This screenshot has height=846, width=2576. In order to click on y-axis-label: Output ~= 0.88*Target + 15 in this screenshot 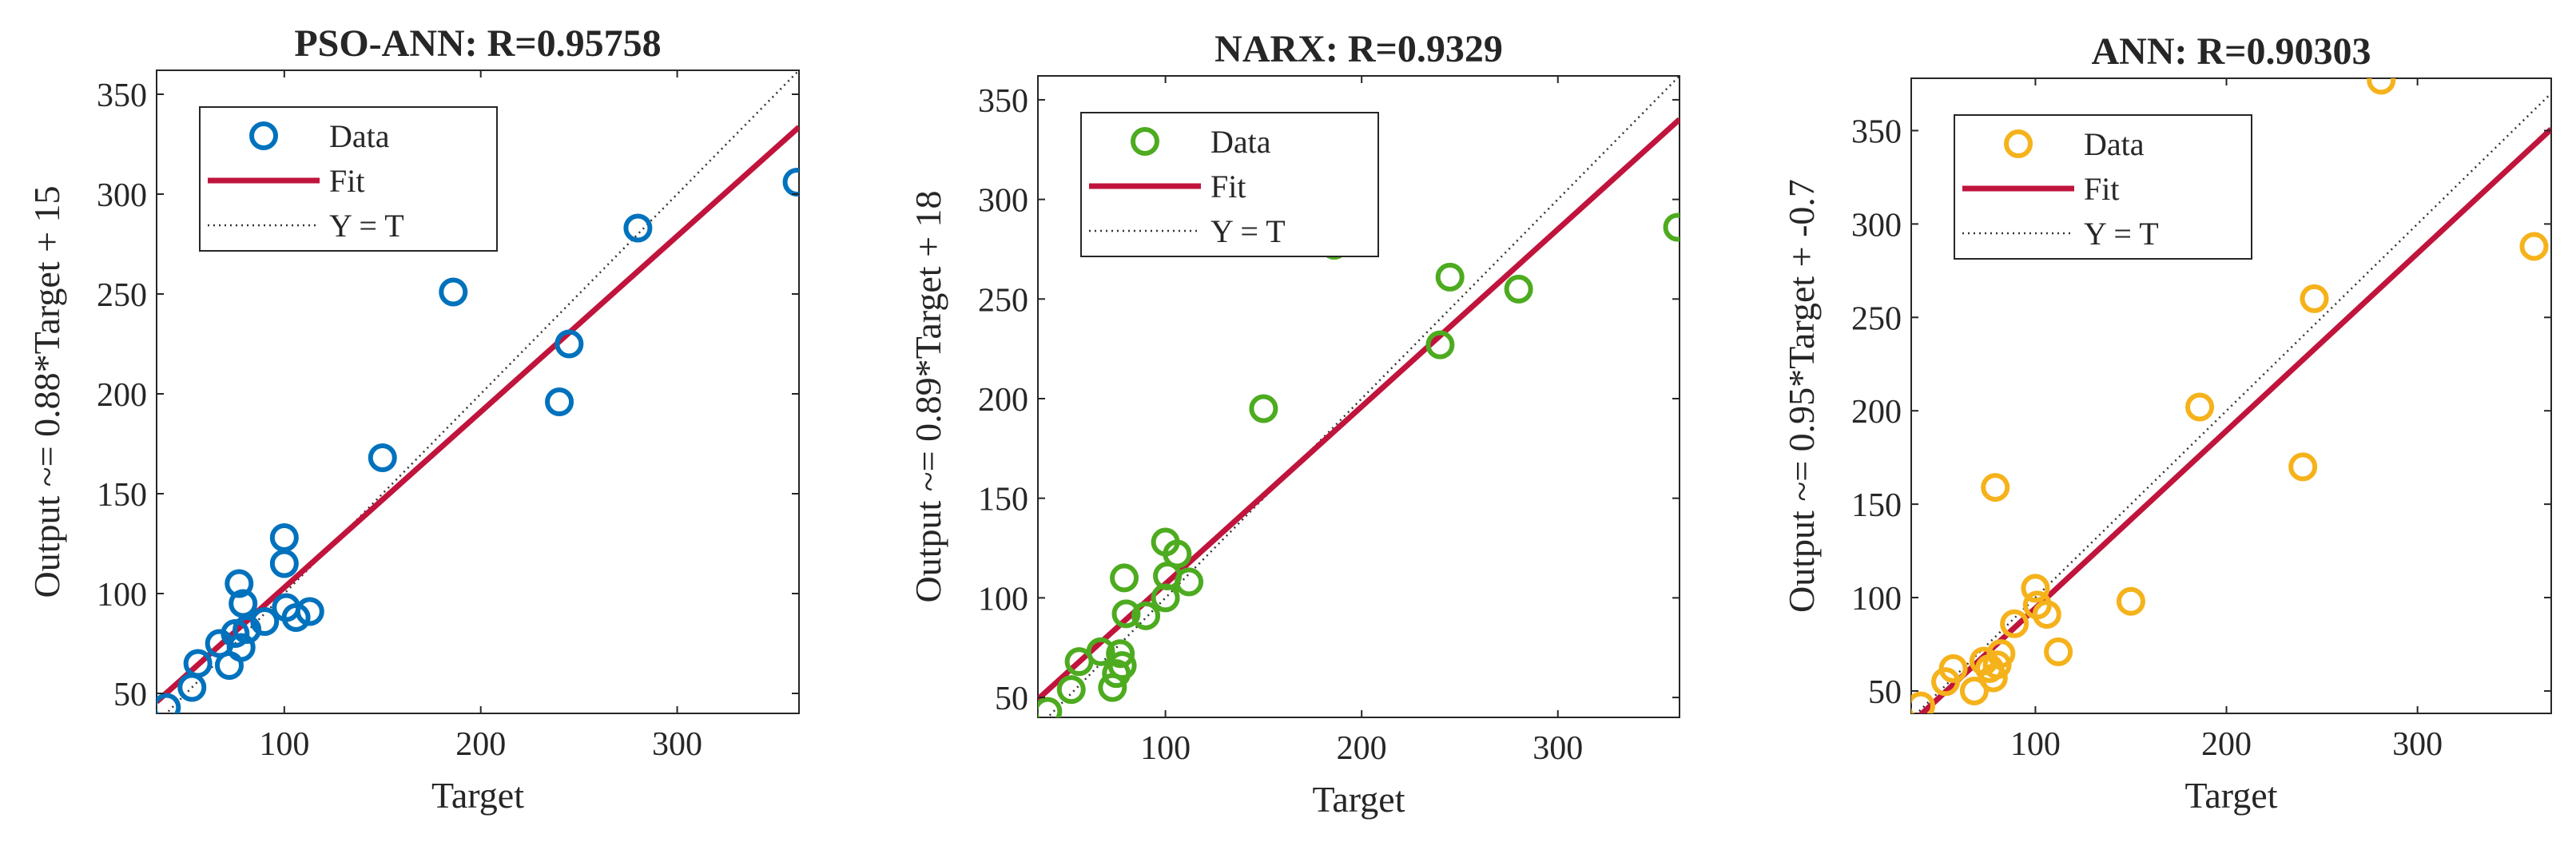, I will do `click(46, 391)`.